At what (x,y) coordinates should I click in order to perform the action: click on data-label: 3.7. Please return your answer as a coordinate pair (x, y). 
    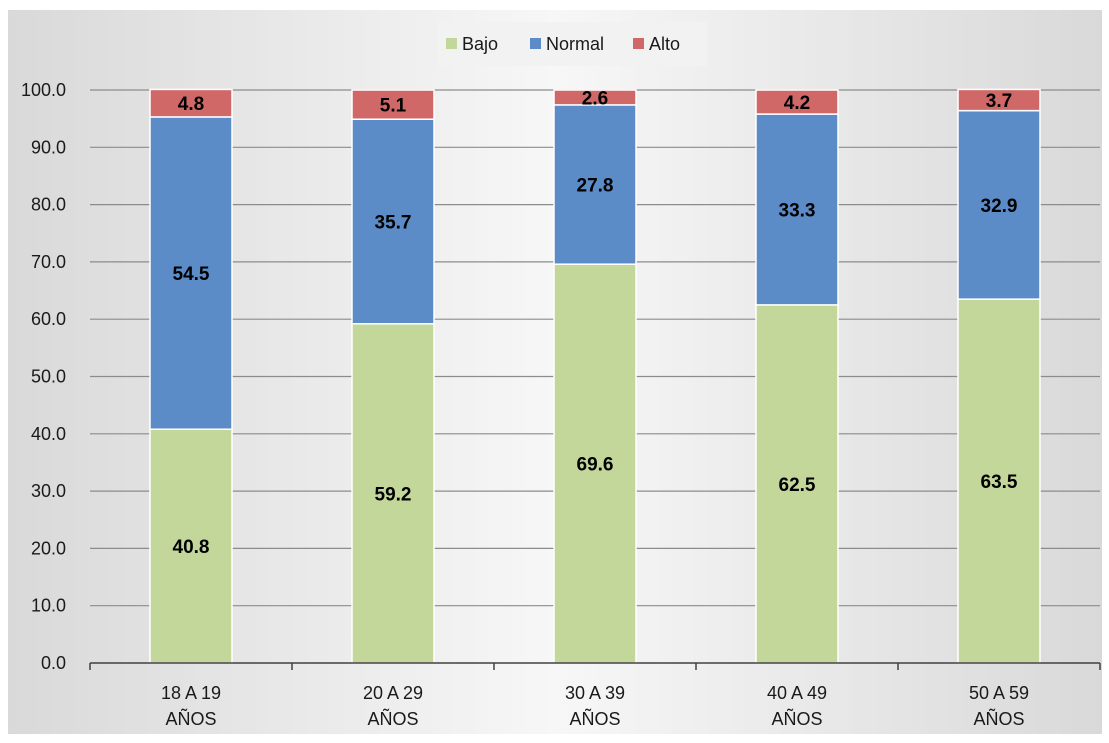
    Looking at the image, I should click on (999, 101).